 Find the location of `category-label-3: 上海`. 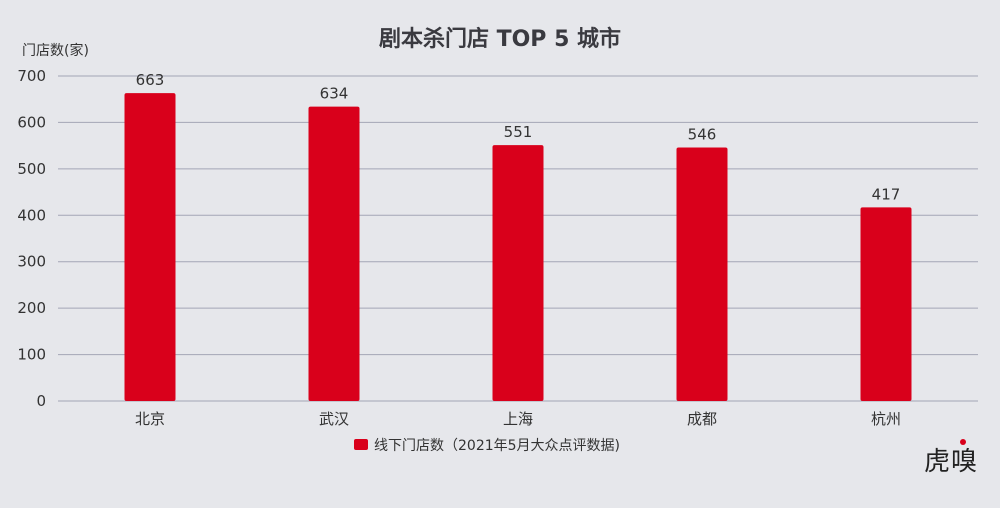

category-label-3: 上海 is located at coordinates (518, 419).